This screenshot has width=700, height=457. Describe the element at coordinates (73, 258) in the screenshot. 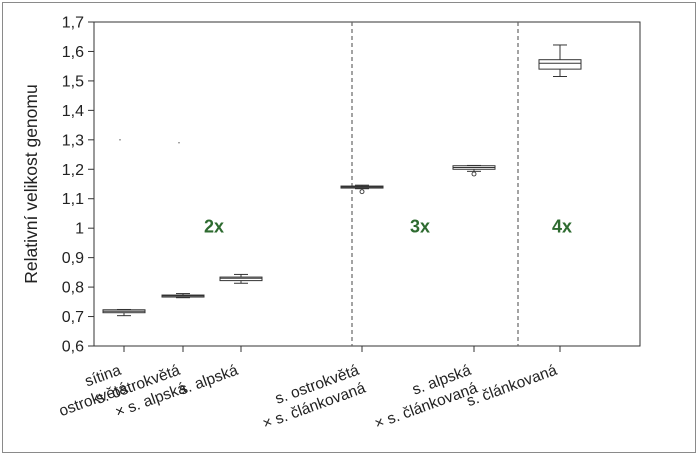

I see `y-tick-label: 0,9` at that location.